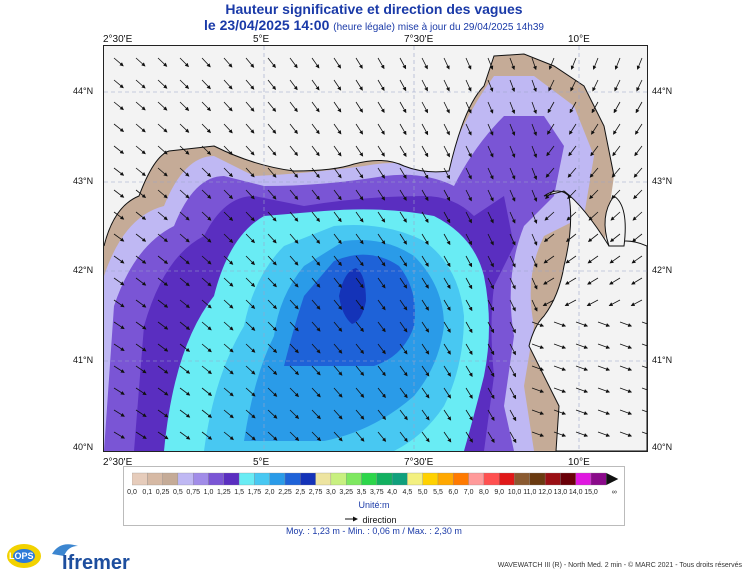  I want to click on unit-label: Unité:m, so click(374, 505).